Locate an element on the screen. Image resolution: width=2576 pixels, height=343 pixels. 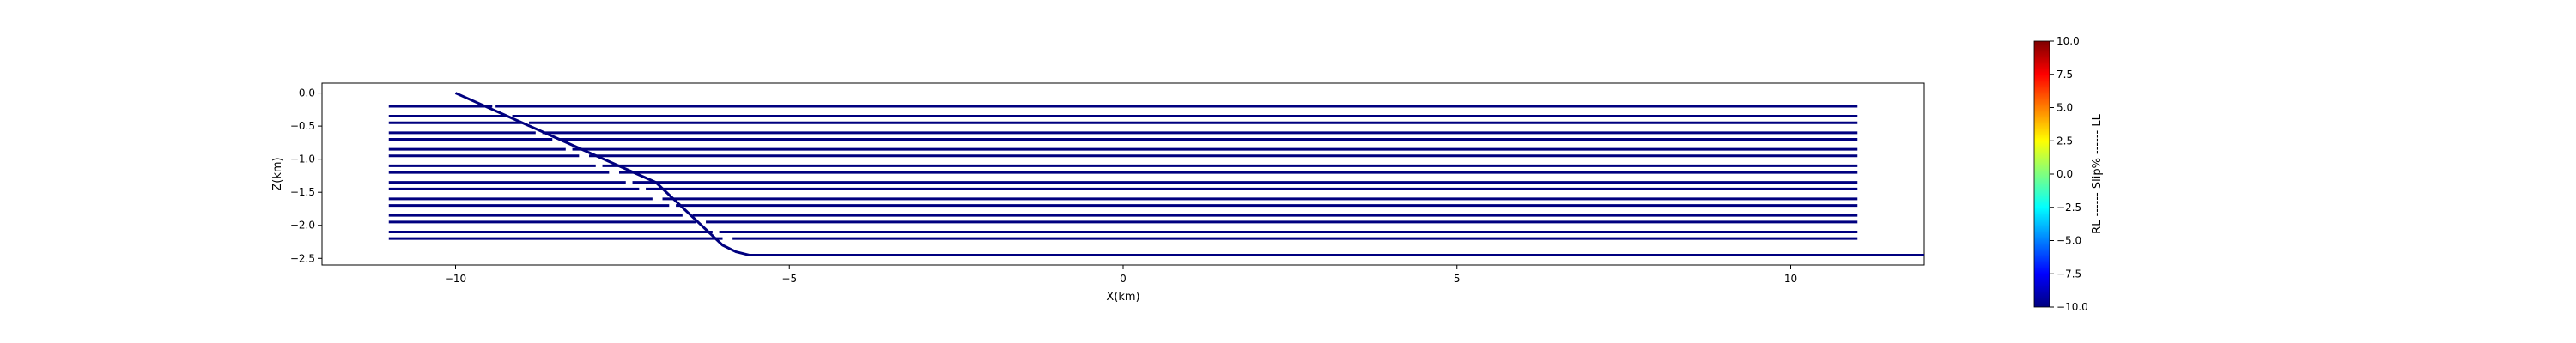
x-axis-ticks: −10 −5 0 5 10 is located at coordinates (1121, 275).